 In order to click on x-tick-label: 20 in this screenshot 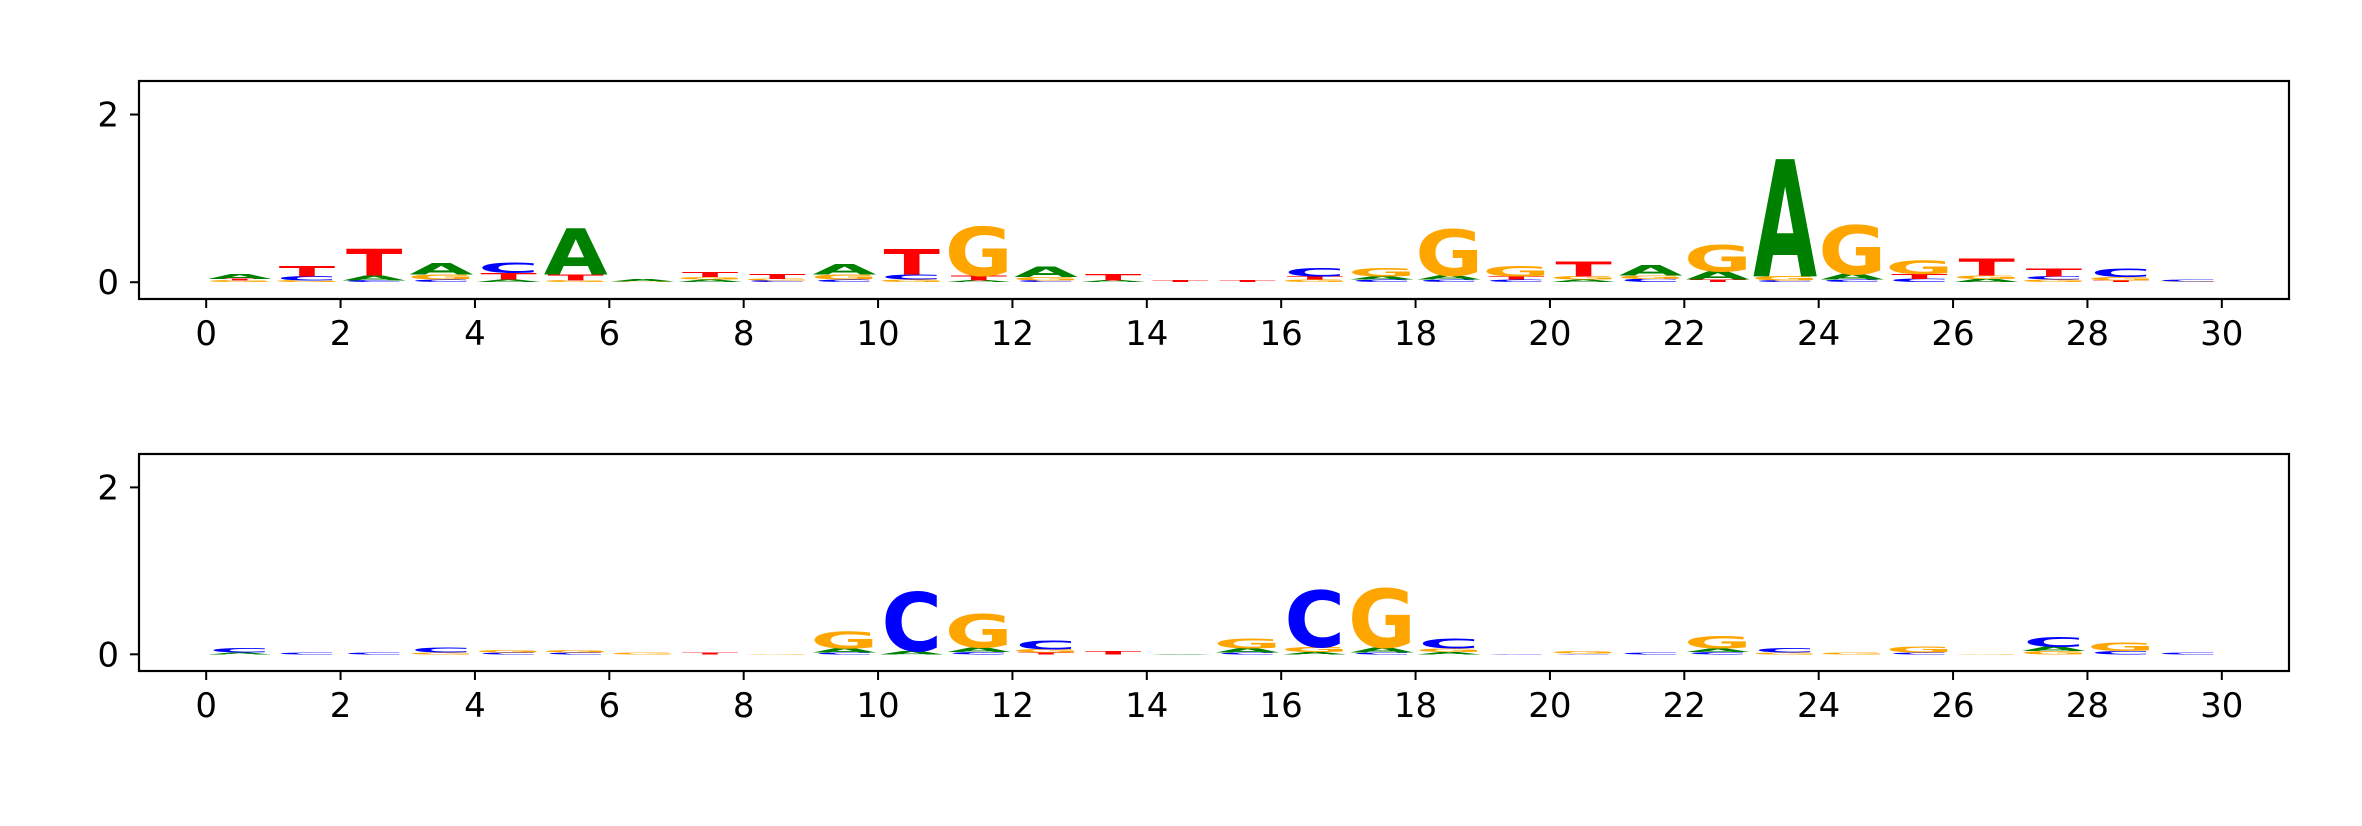, I will do `click(1549, 706)`.